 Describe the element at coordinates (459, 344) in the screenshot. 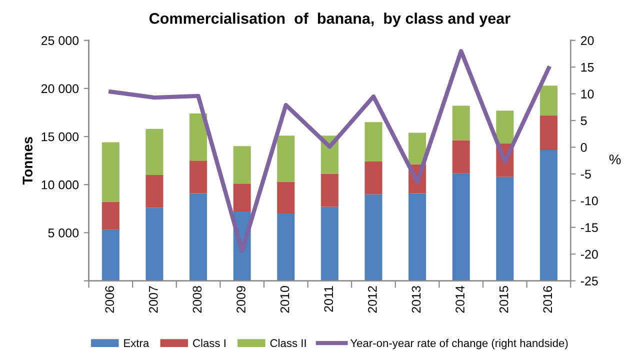

I see `legend-label: Year-on-year rate of change (right handside)` at that location.